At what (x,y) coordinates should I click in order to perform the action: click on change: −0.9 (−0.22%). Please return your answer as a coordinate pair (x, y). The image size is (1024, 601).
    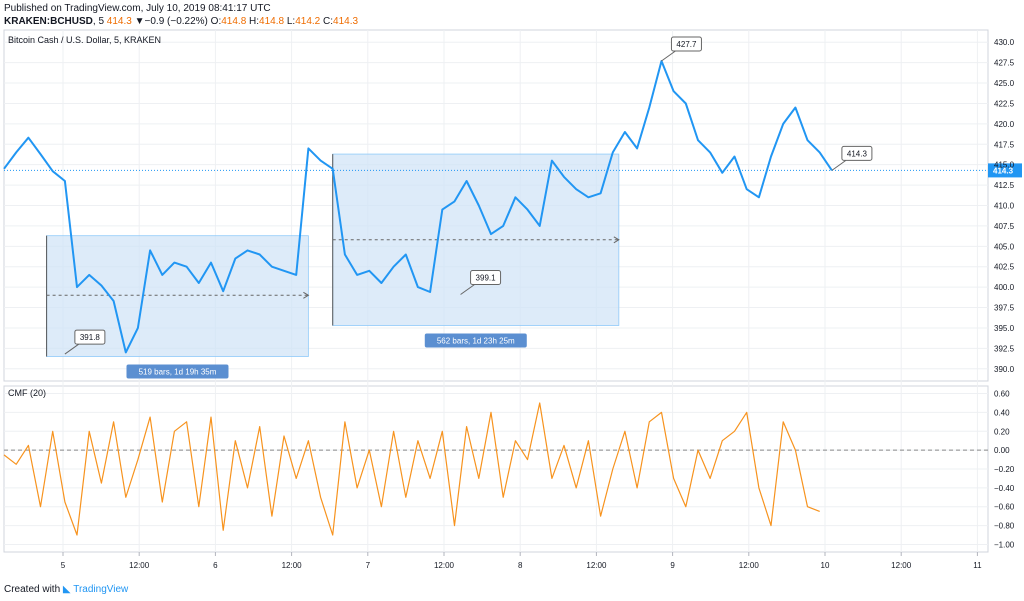
    Looking at the image, I should click on (176, 21).